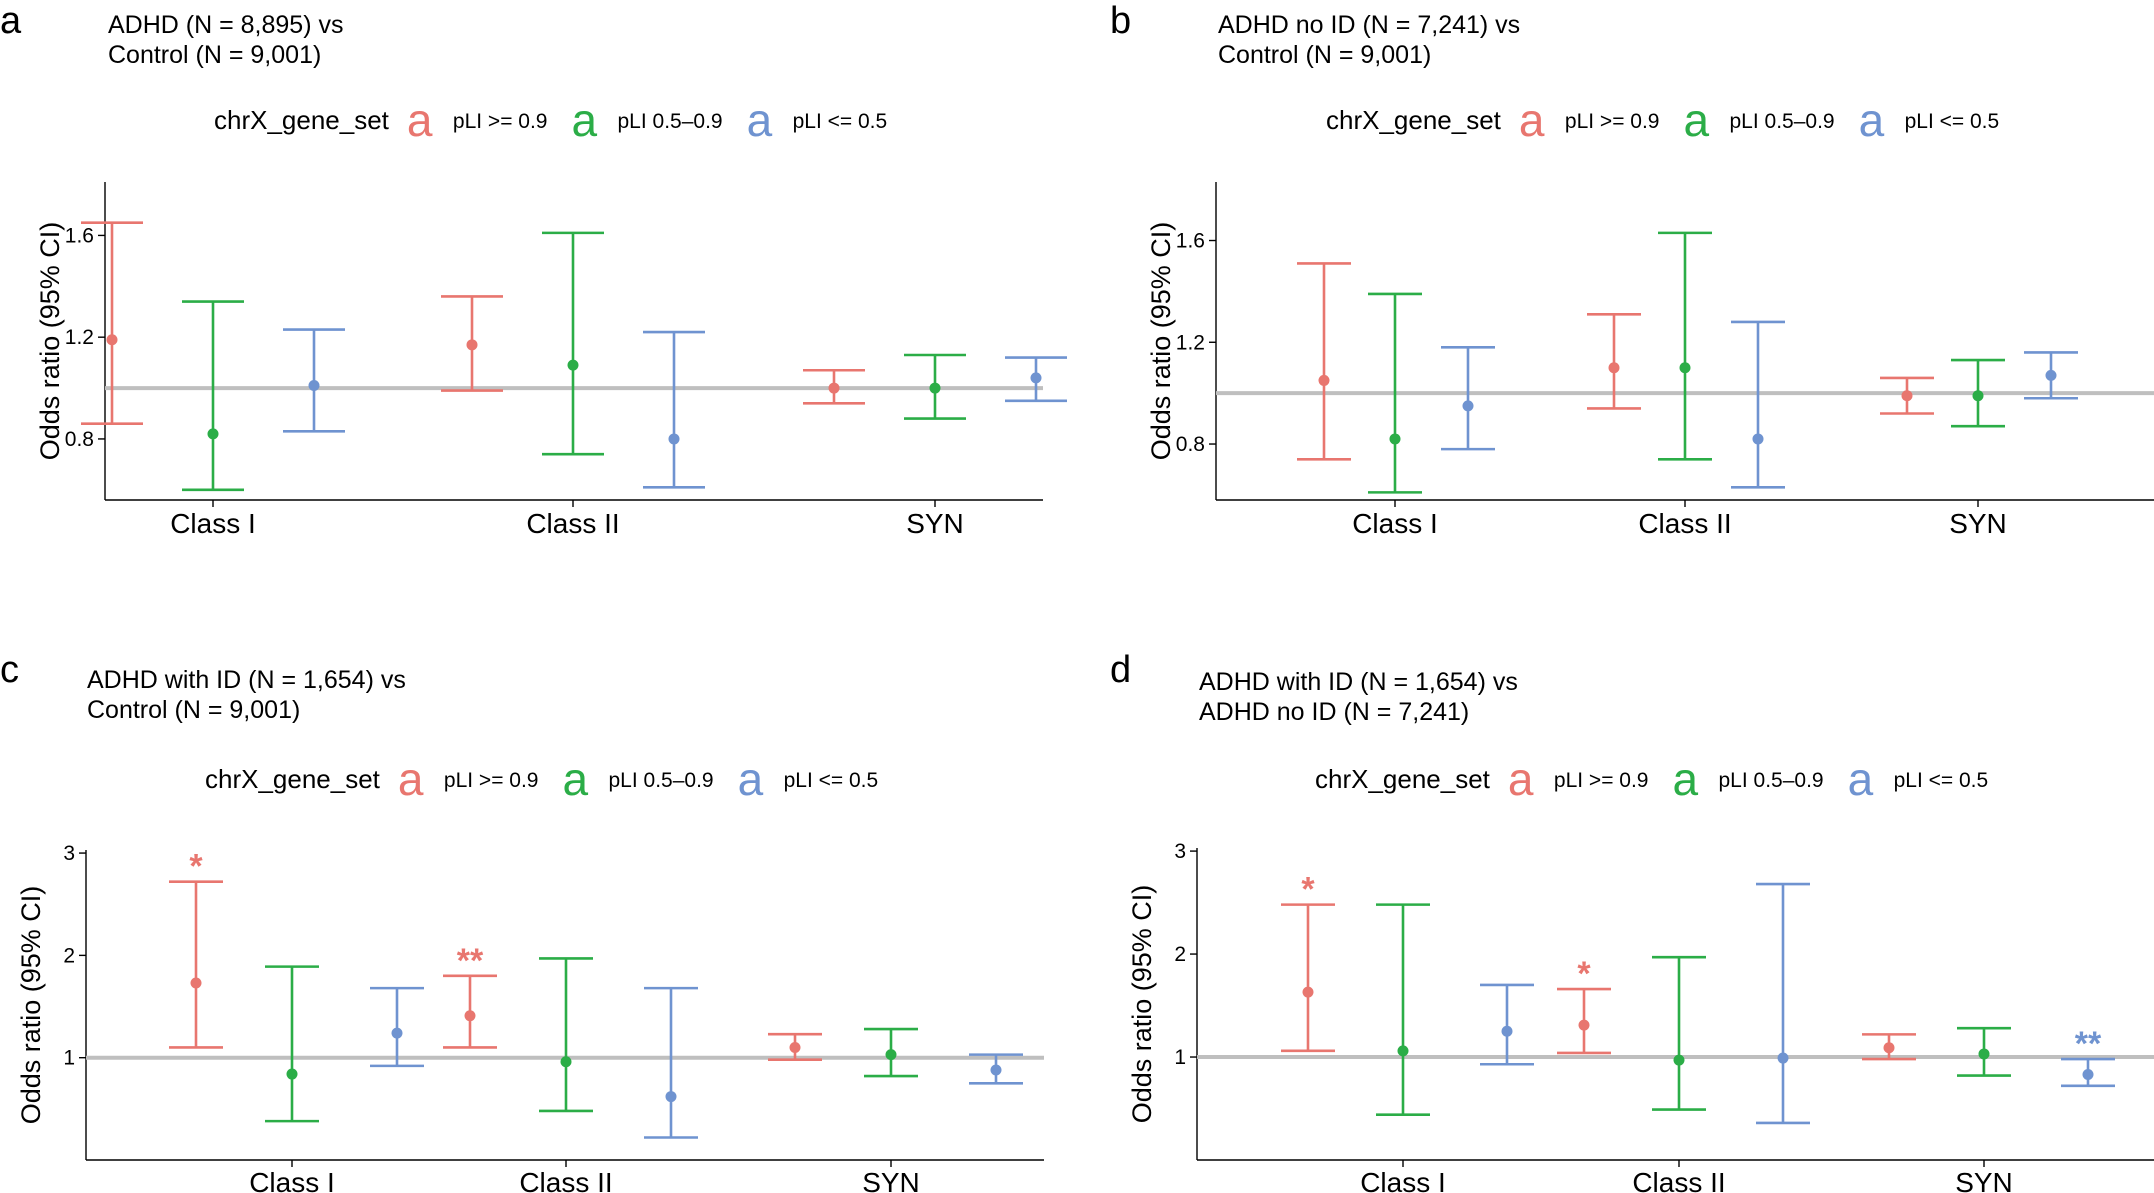 The height and width of the screenshot is (1193, 2154). What do you see at coordinates (1120, 670) in the screenshot?
I see `panel-letter: d` at bounding box center [1120, 670].